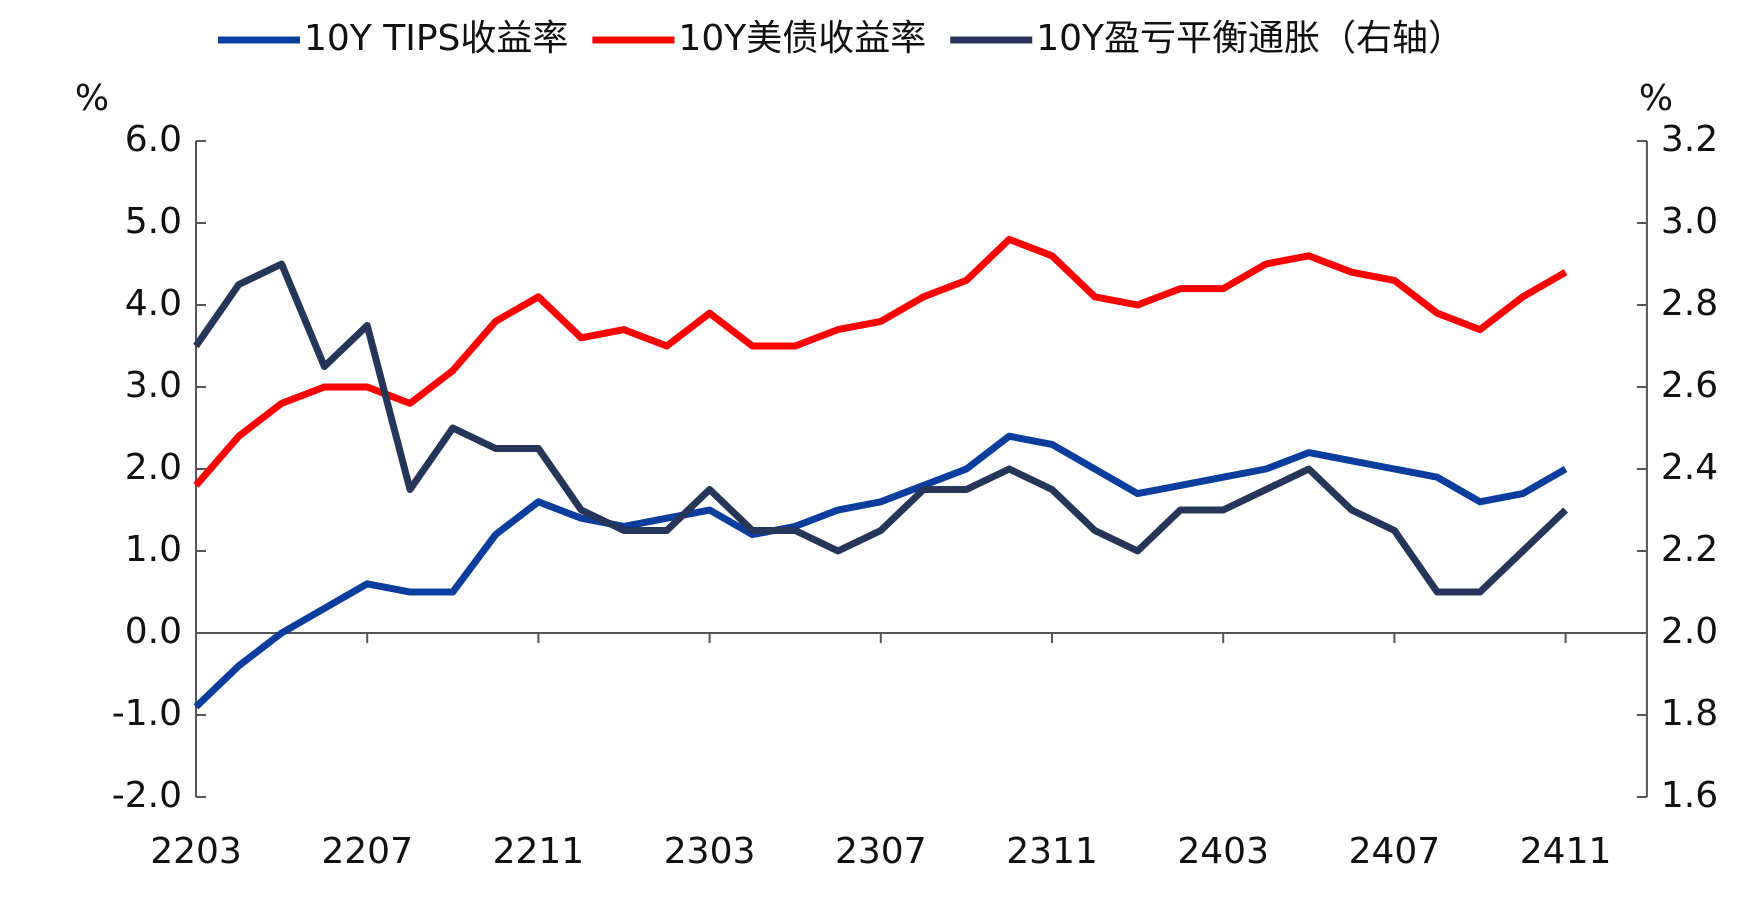 The height and width of the screenshot is (903, 1763). What do you see at coordinates (802, 38) in the screenshot?
I see `legend-label: 10Y美债收益率` at bounding box center [802, 38].